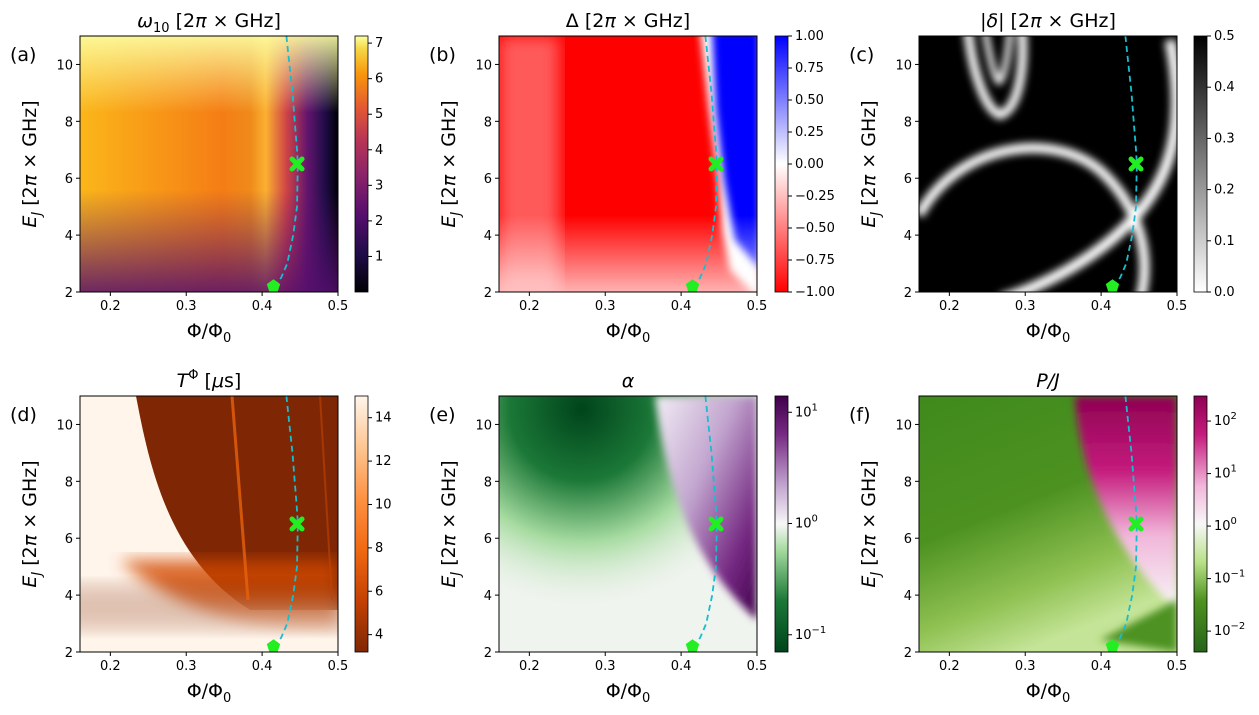 This screenshot has height=715, width=1259. Describe the element at coordinates (861, 55) in the screenshot. I see `panel-label: (c)` at that location.